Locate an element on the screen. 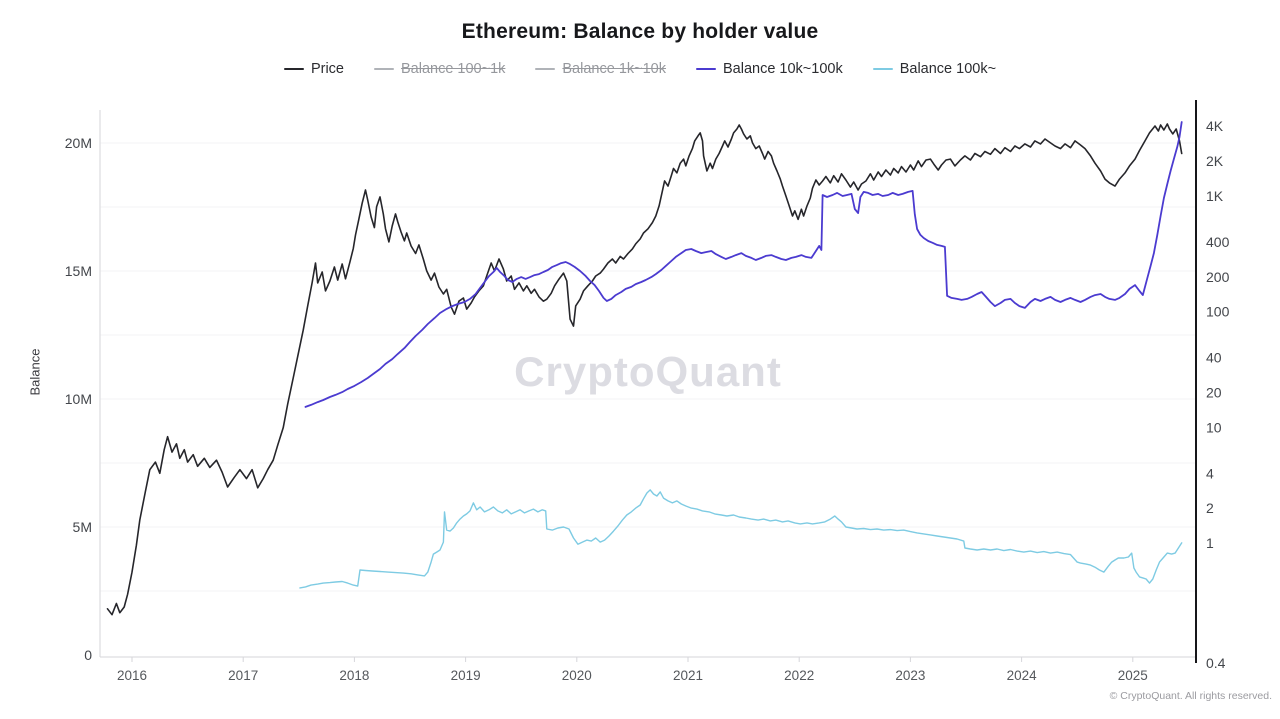  legend-item-balance-10k-100k: Balance 10k~100k is located at coordinates (769, 69).